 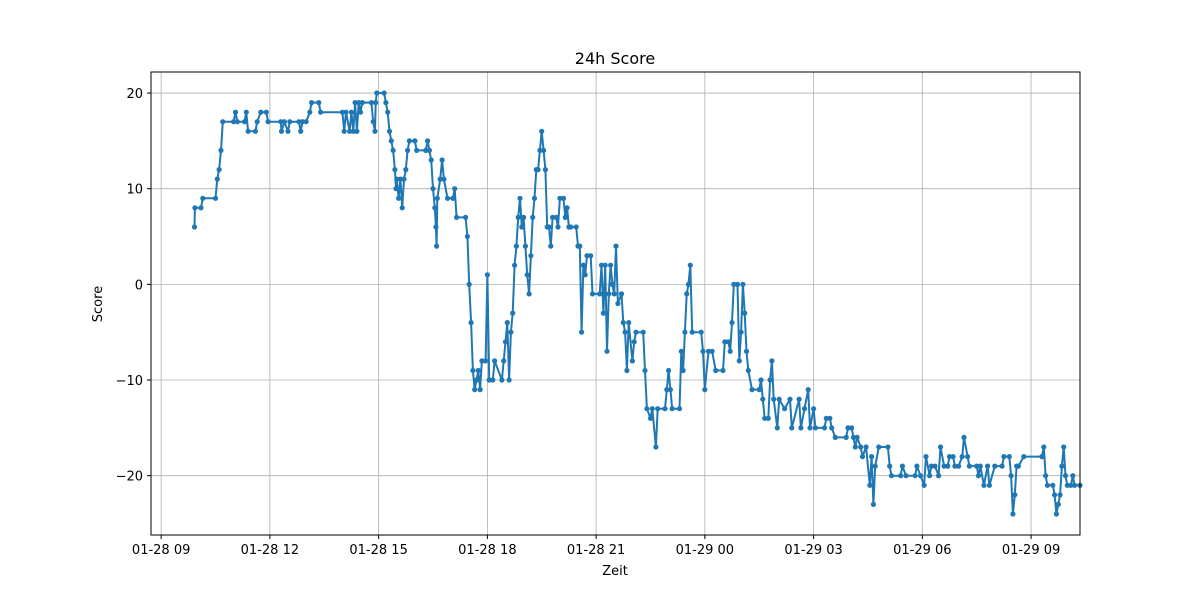 I want to click on x-tick-label: 01-28 12, so click(x=270, y=550).